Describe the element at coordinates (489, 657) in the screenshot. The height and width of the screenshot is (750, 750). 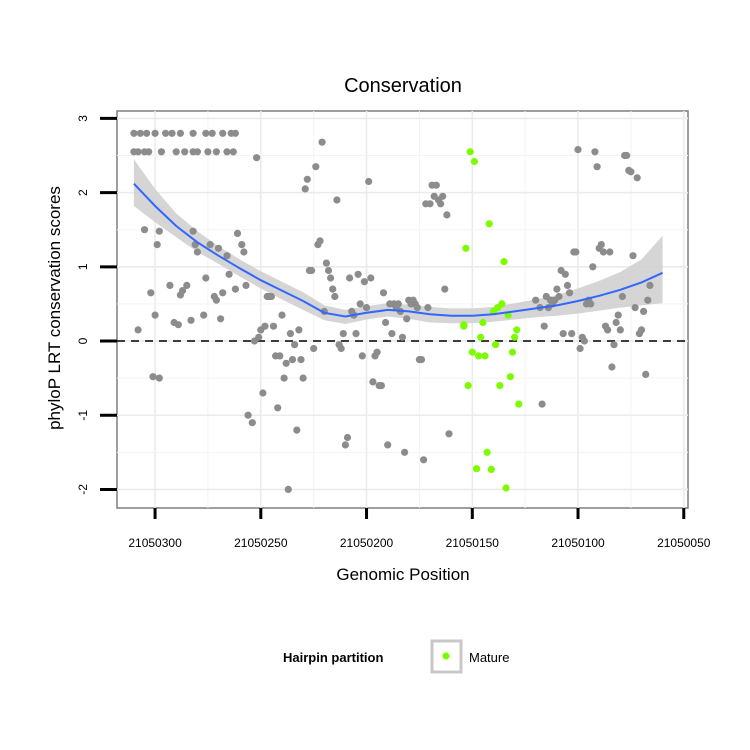
I see `legend-mature-label: Mature` at that location.